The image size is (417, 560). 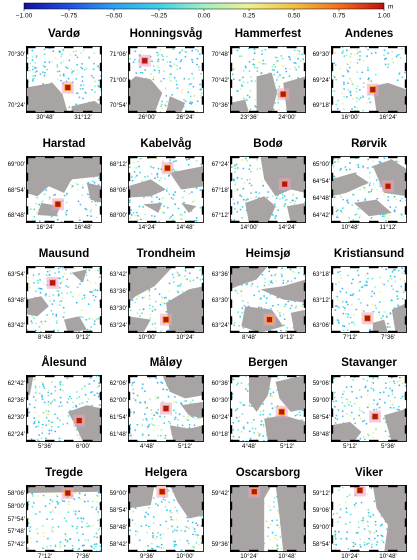 What do you see at coordinates (16, 400) in the screenshot?
I see `latitude-tick-label: 62°36'` at bounding box center [16, 400].